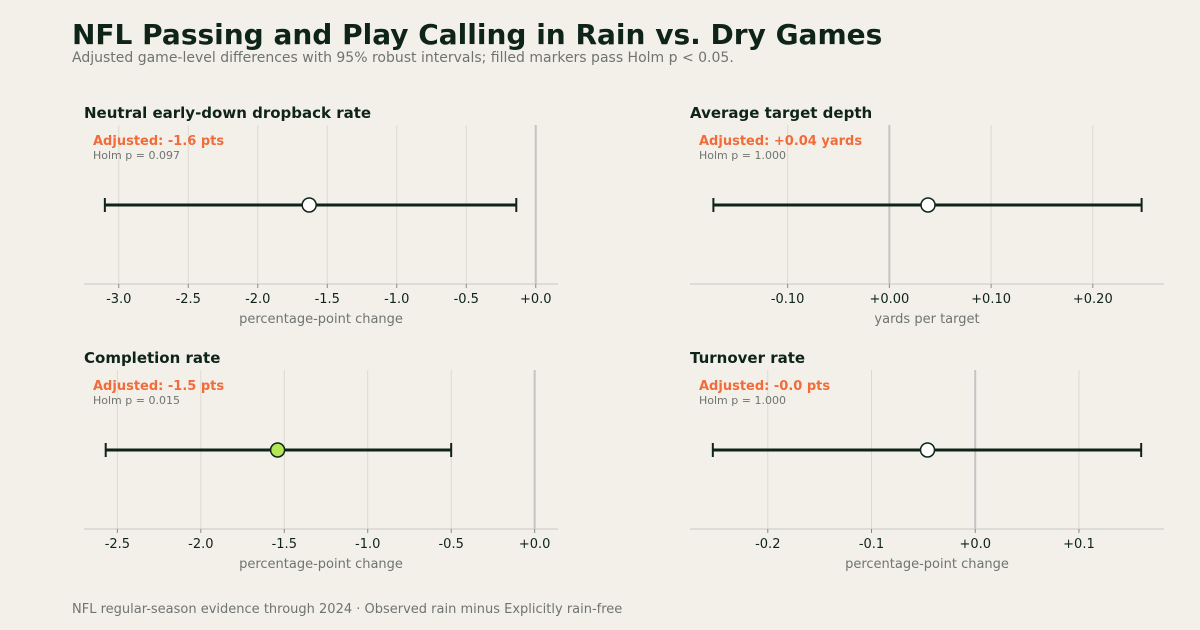 The width and height of the screenshot is (1200, 630). What do you see at coordinates (118, 299) in the screenshot?
I see `x-tick-label: -3.0` at bounding box center [118, 299].